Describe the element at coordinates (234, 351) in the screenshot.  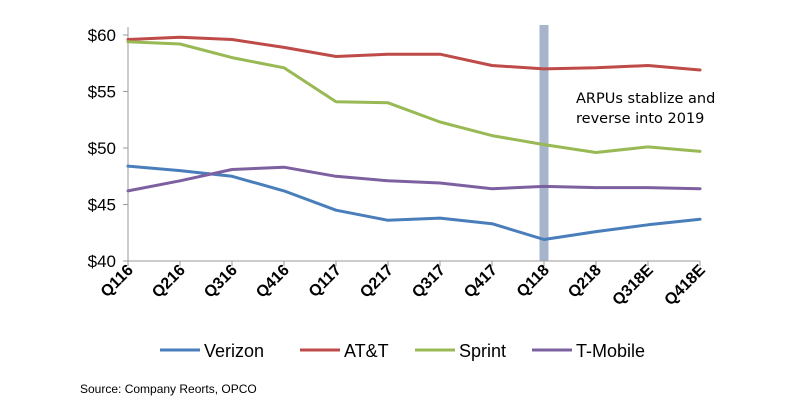
I see `legend-label-verizon: Verizon` at that location.